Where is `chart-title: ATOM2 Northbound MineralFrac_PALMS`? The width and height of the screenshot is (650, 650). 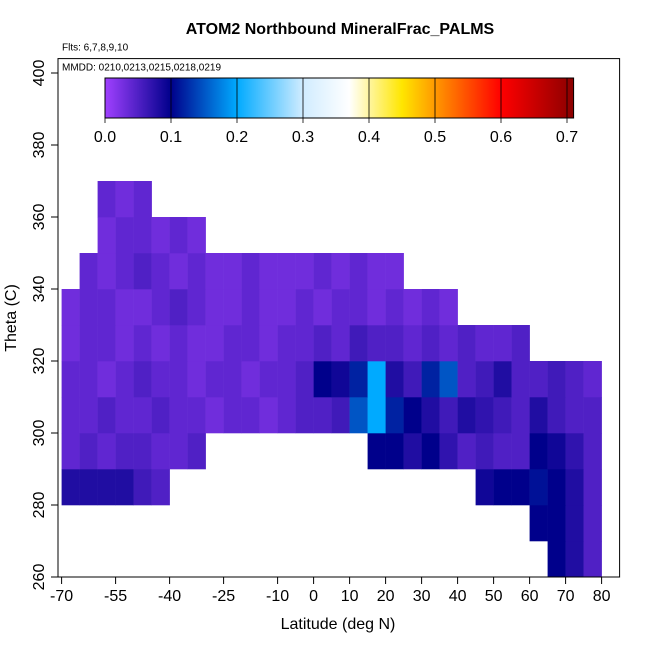
chart-title: ATOM2 Northbound MineralFrac_PALMS is located at coordinates (340, 29).